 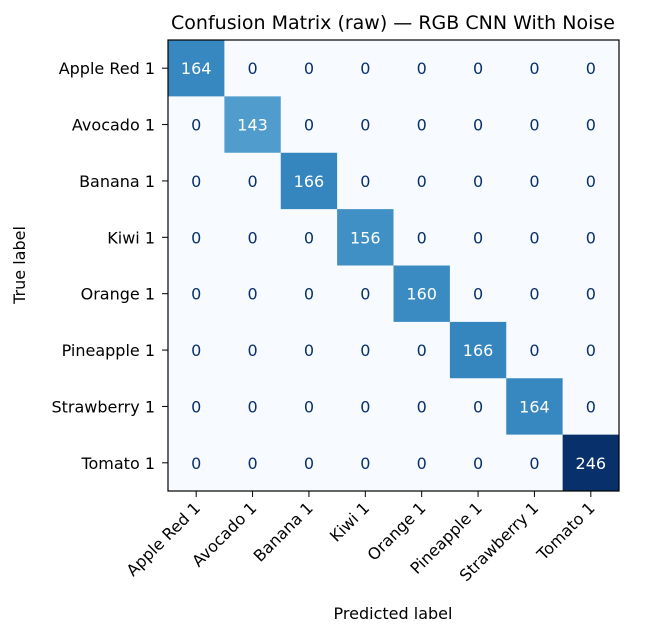 I want to click on y-tick-label: Orange 1, so click(x=118, y=294).